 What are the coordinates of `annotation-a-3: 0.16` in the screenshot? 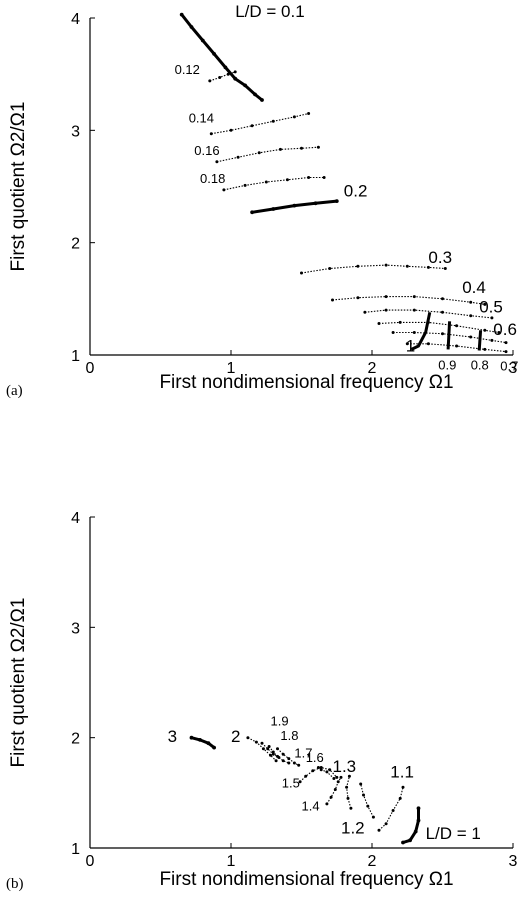 It's located at (206, 150).